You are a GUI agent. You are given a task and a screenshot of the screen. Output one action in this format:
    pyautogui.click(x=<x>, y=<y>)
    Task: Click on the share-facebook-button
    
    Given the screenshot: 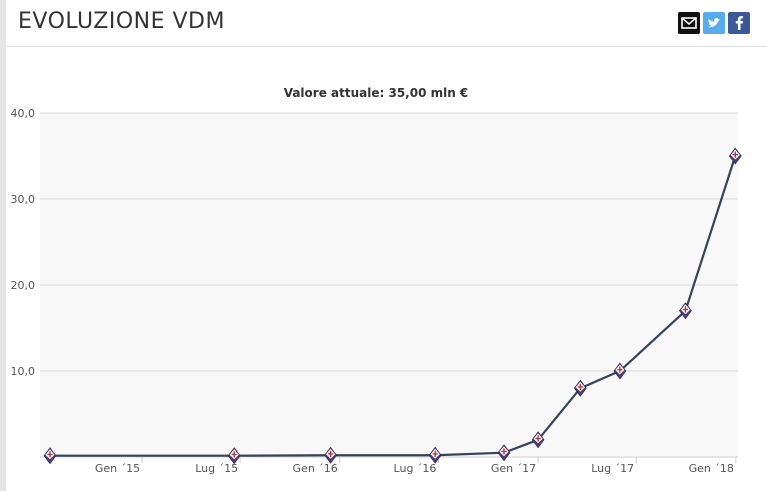 What is the action you would take?
    pyautogui.click(x=739, y=23)
    